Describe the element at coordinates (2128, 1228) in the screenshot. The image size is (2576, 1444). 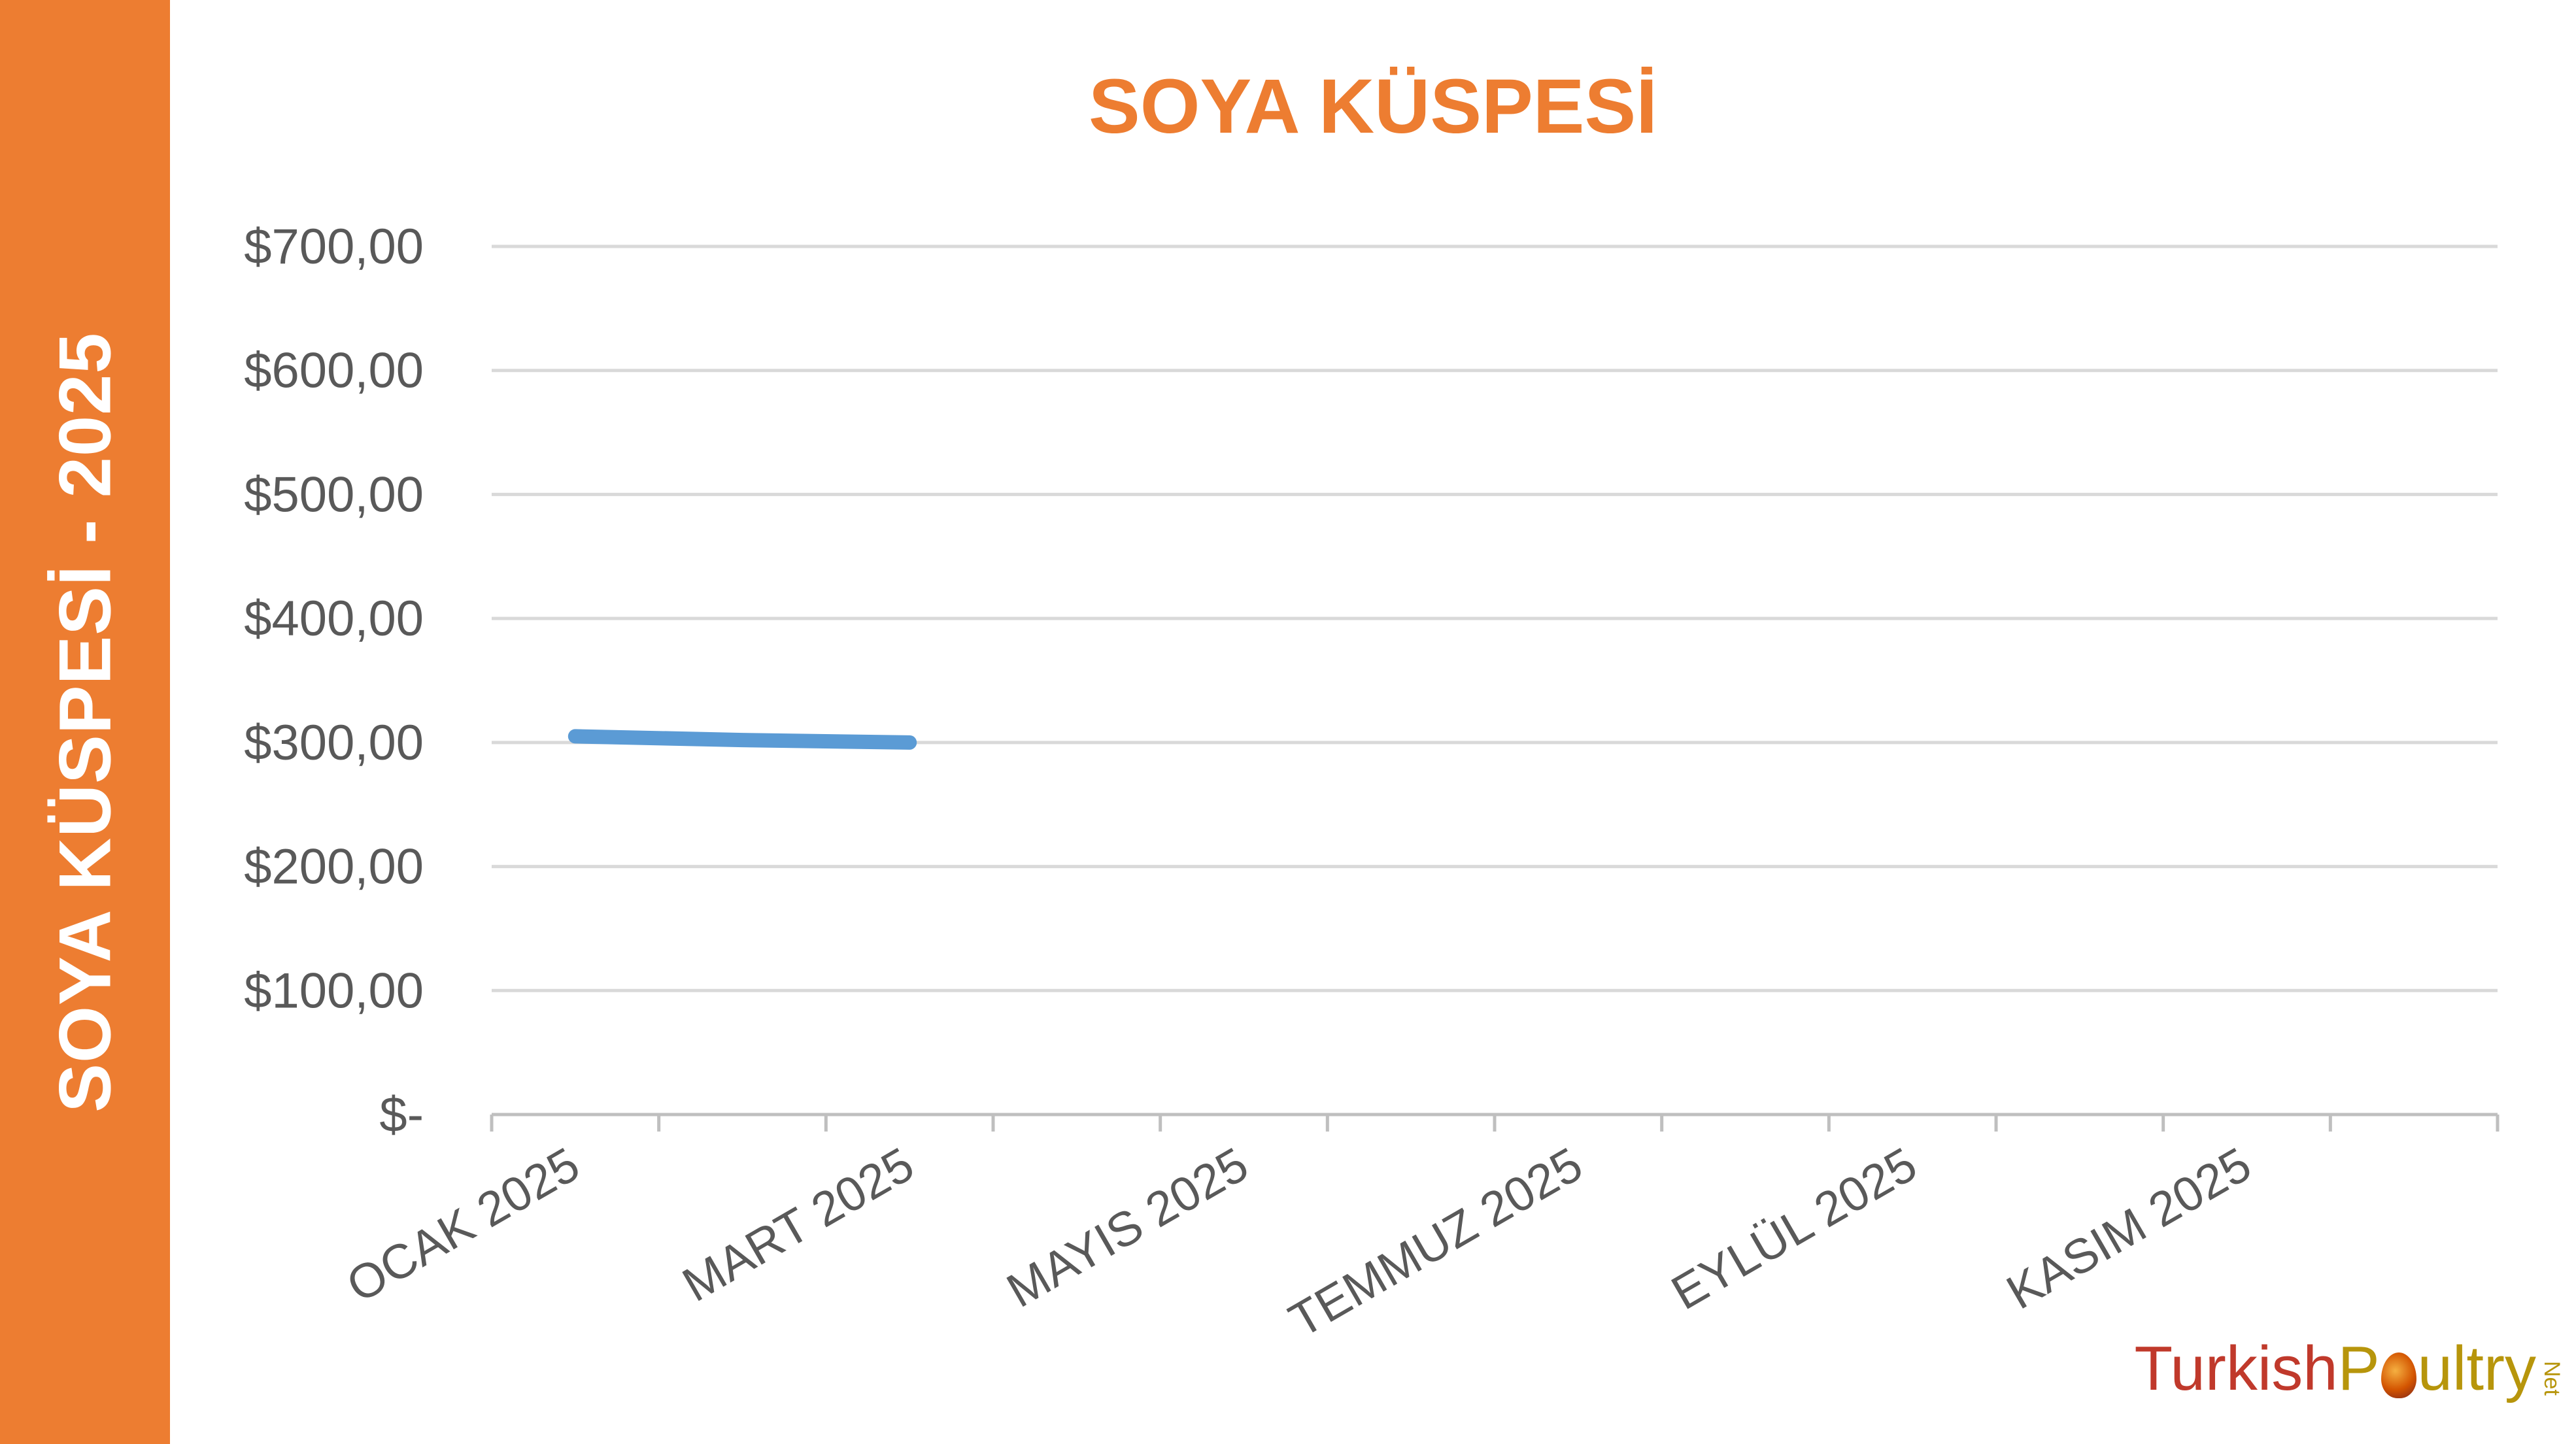
I see `x-tick-label: KASIM 2025` at that location.